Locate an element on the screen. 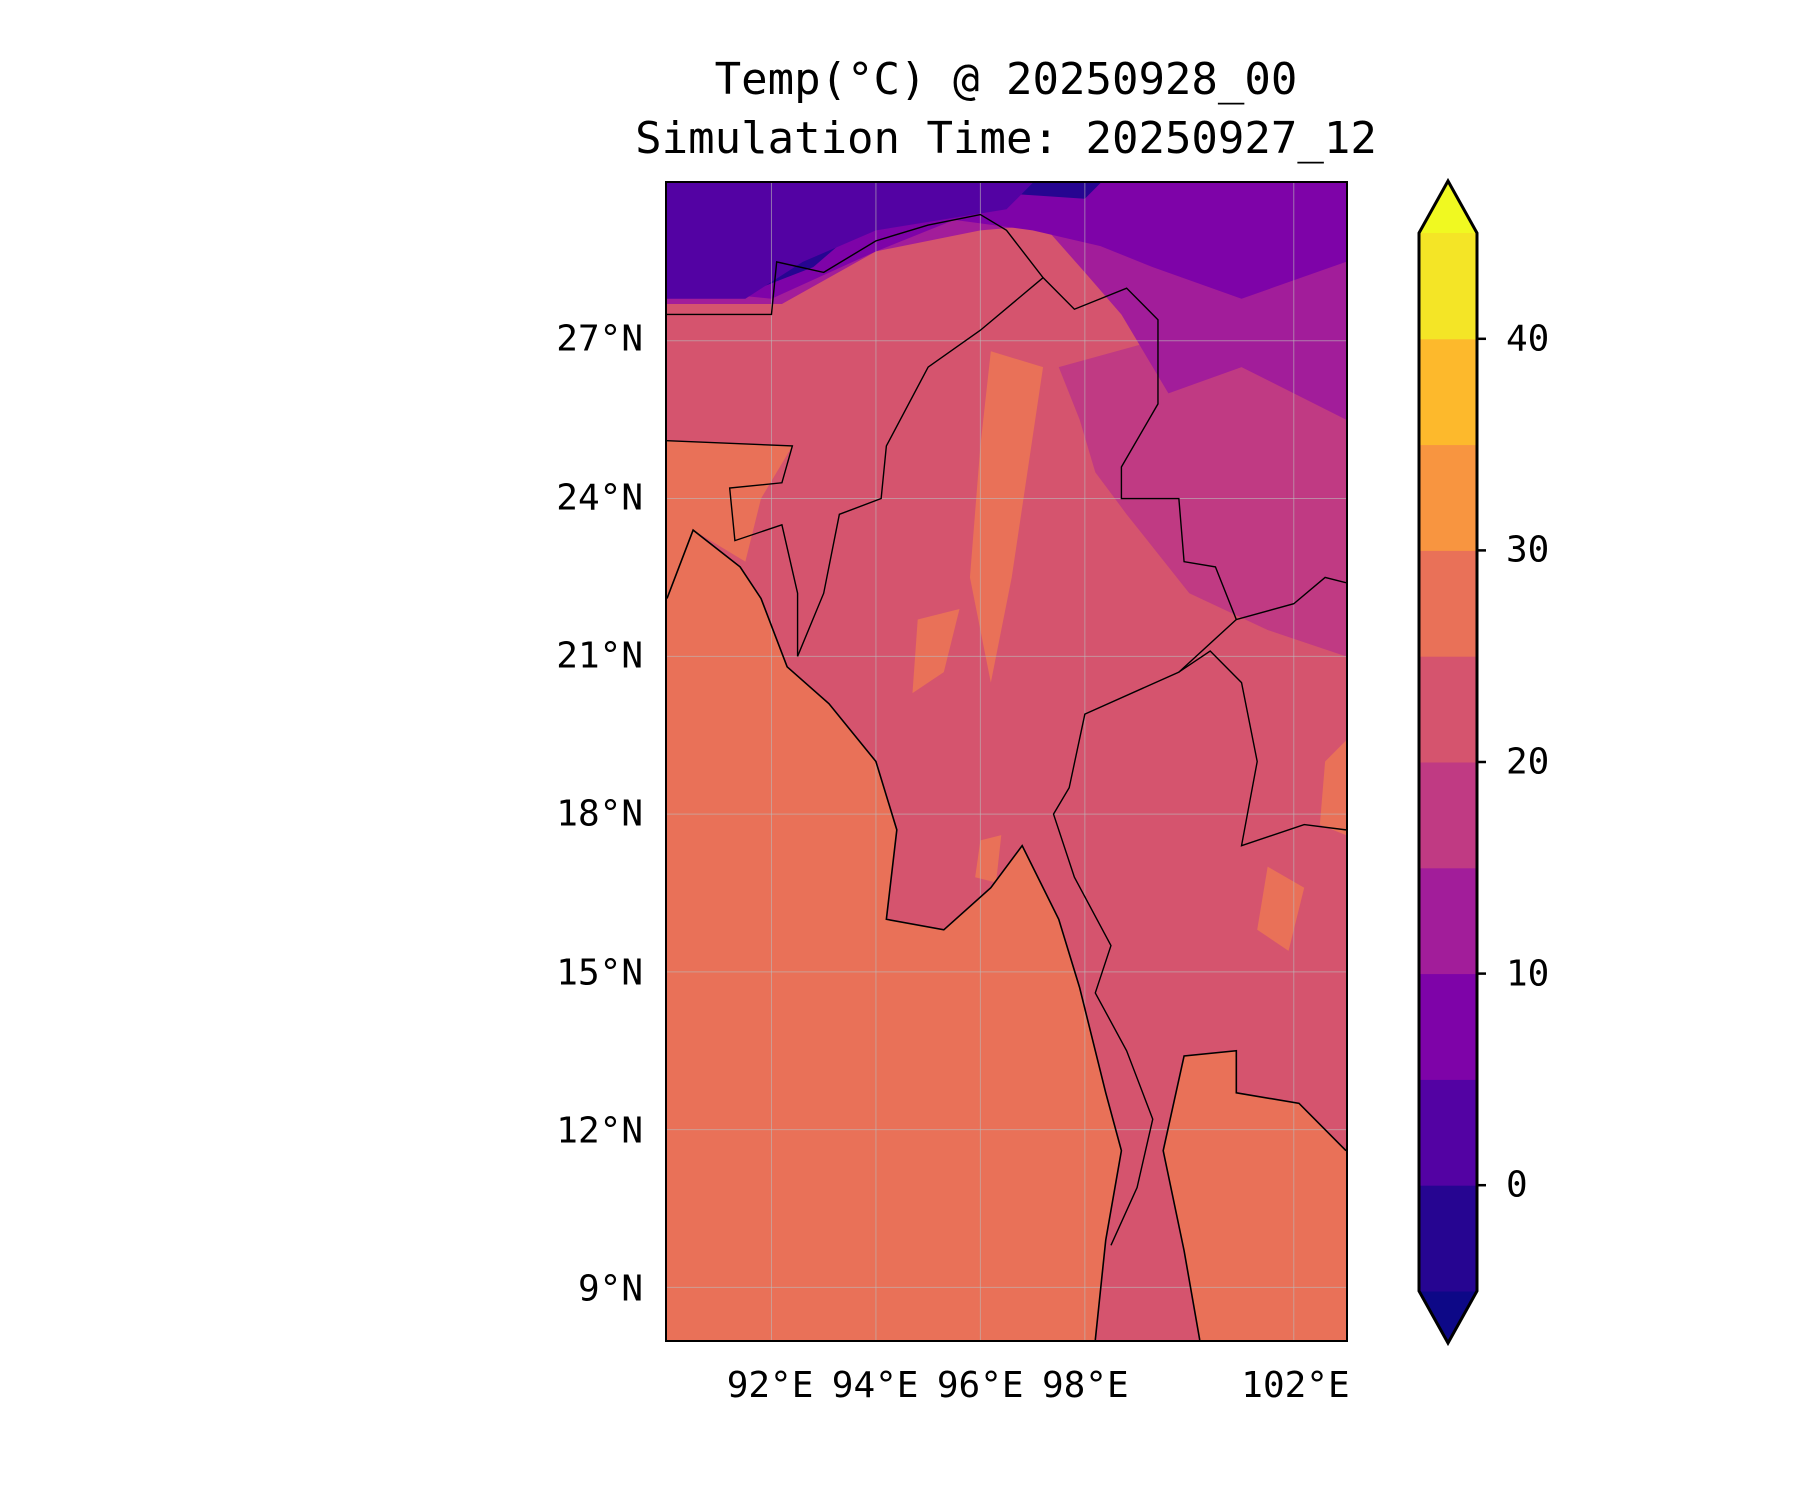 The image size is (1800, 1500). colorbar-outline is located at coordinates (1448, 762).